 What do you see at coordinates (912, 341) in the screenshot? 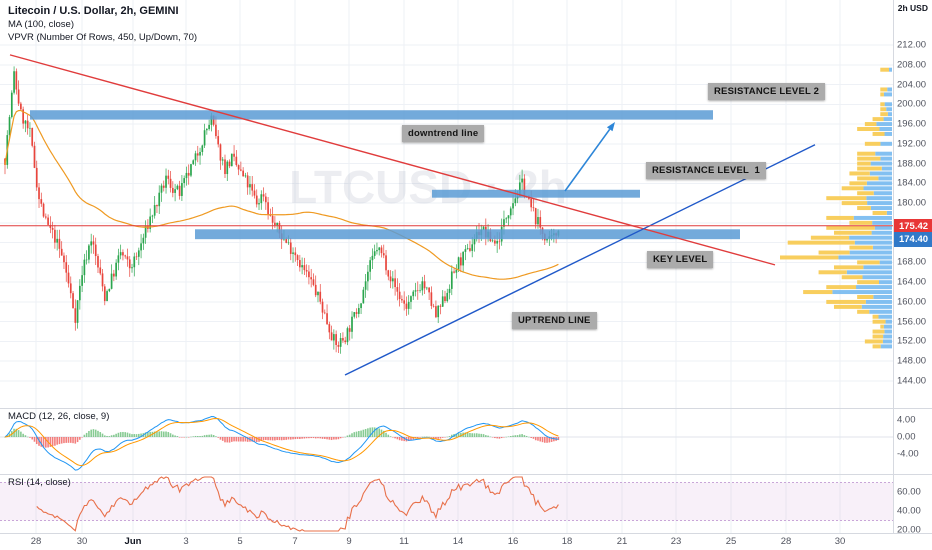
I see `price-tick: 152.00` at bounding box center [912, 341].